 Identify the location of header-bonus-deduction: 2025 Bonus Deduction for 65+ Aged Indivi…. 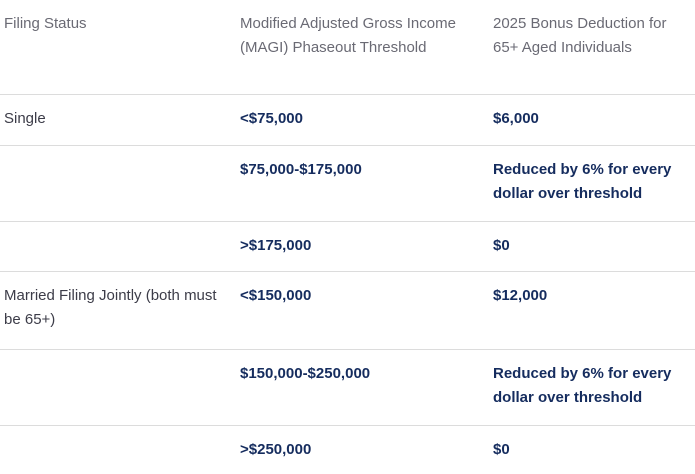
(580, 35).